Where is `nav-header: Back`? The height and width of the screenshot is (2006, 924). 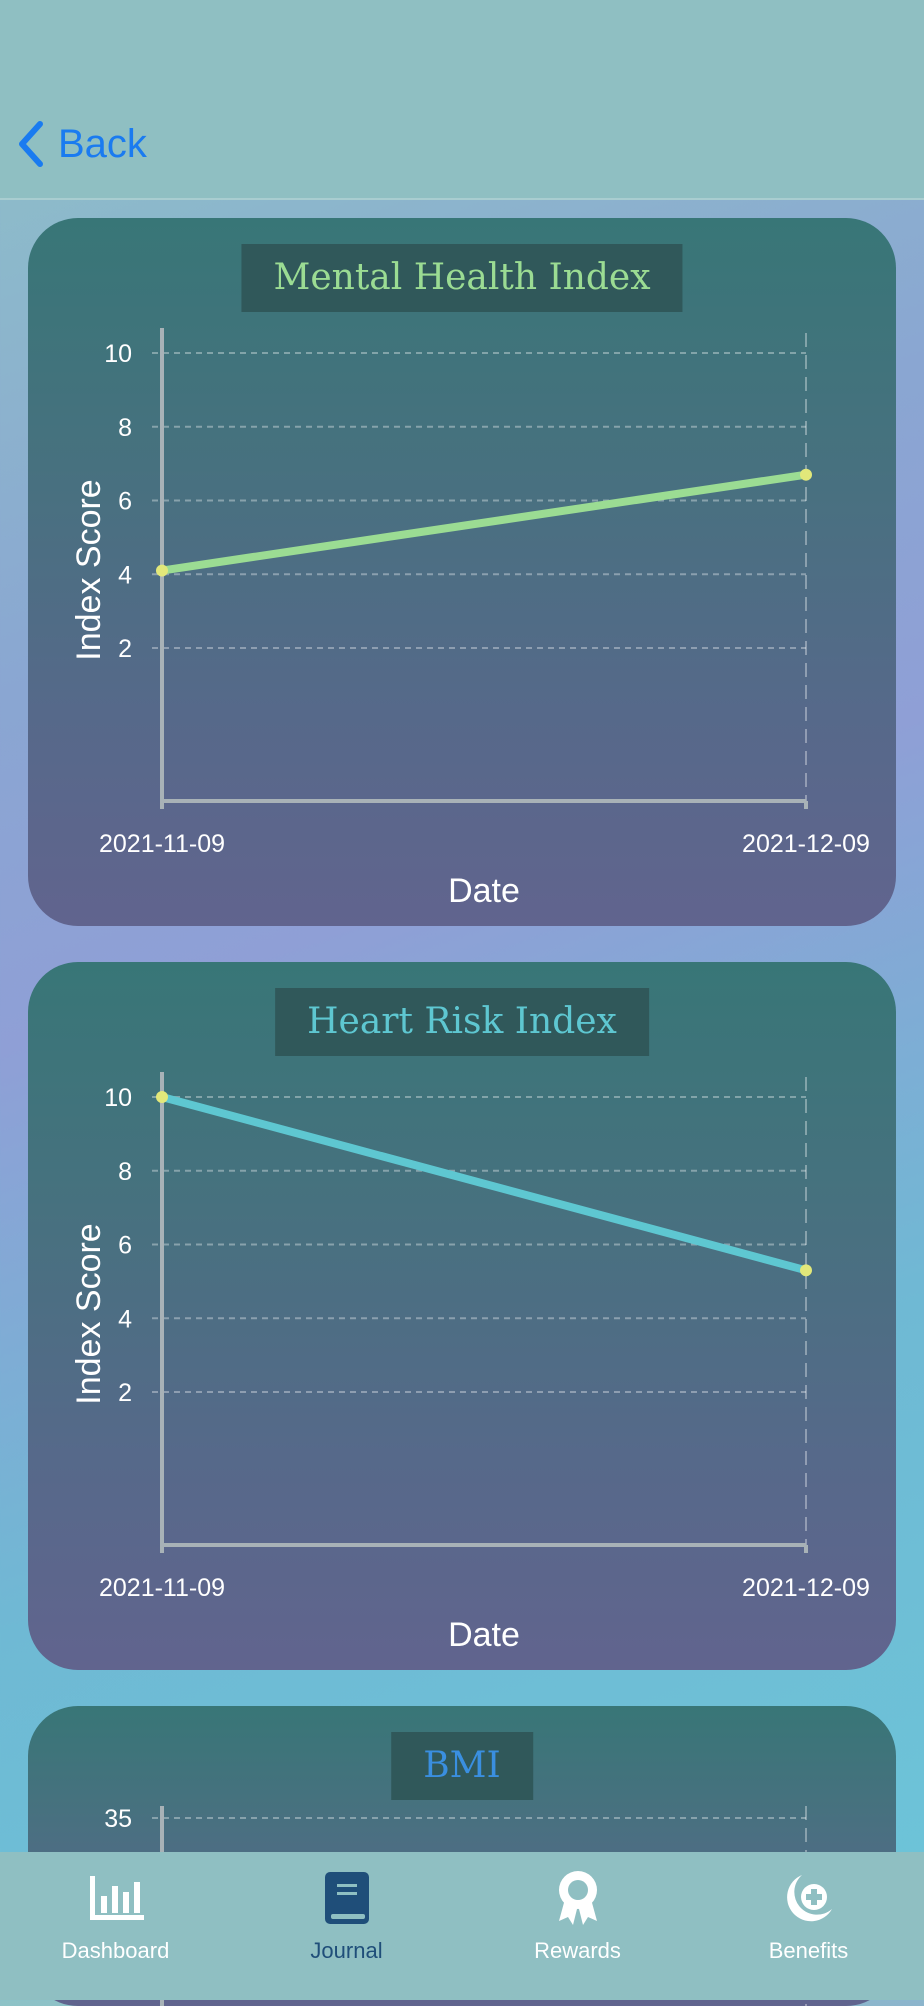 nav-header: Back is located at coordinates (462, 100).